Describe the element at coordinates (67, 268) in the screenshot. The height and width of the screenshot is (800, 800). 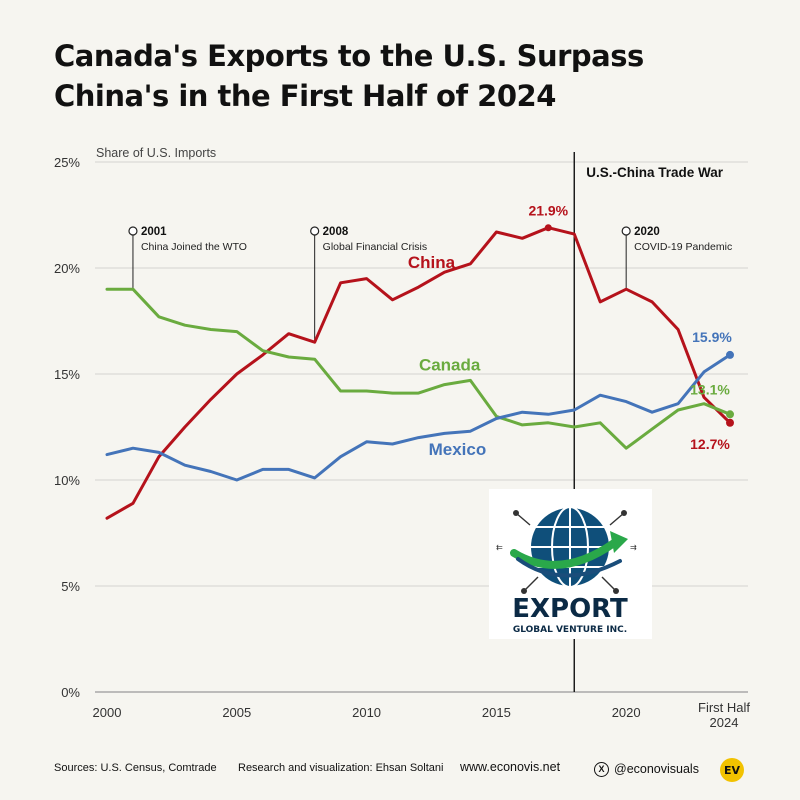
I see `y-tick-label: 20%` at that location.